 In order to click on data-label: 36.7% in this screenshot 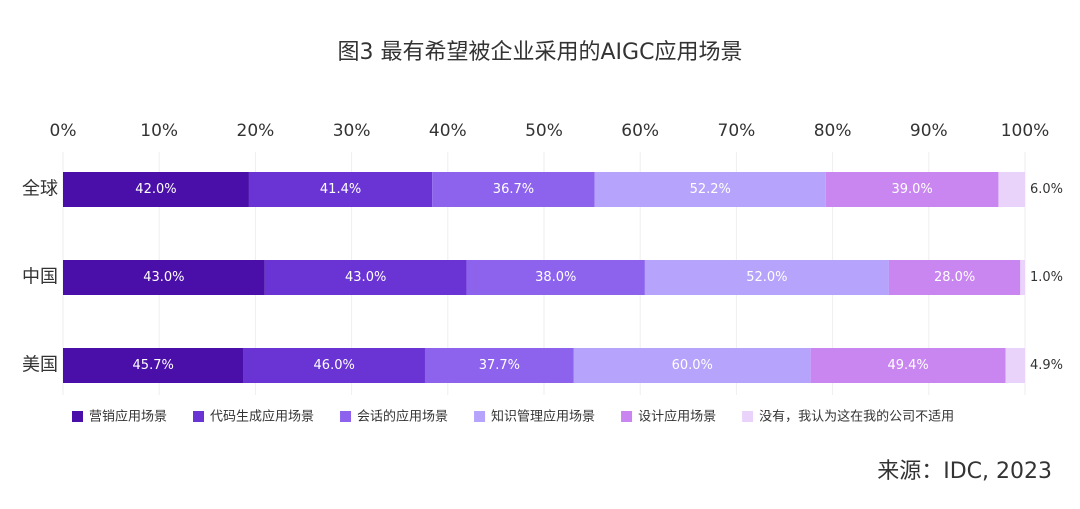, I will do `click(513, 189)`.